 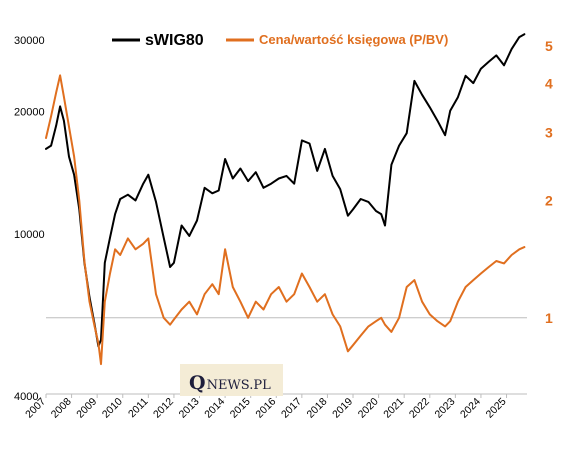 I want to click on watermark-text: QNEWS.PL, so click(x=230, y=383).